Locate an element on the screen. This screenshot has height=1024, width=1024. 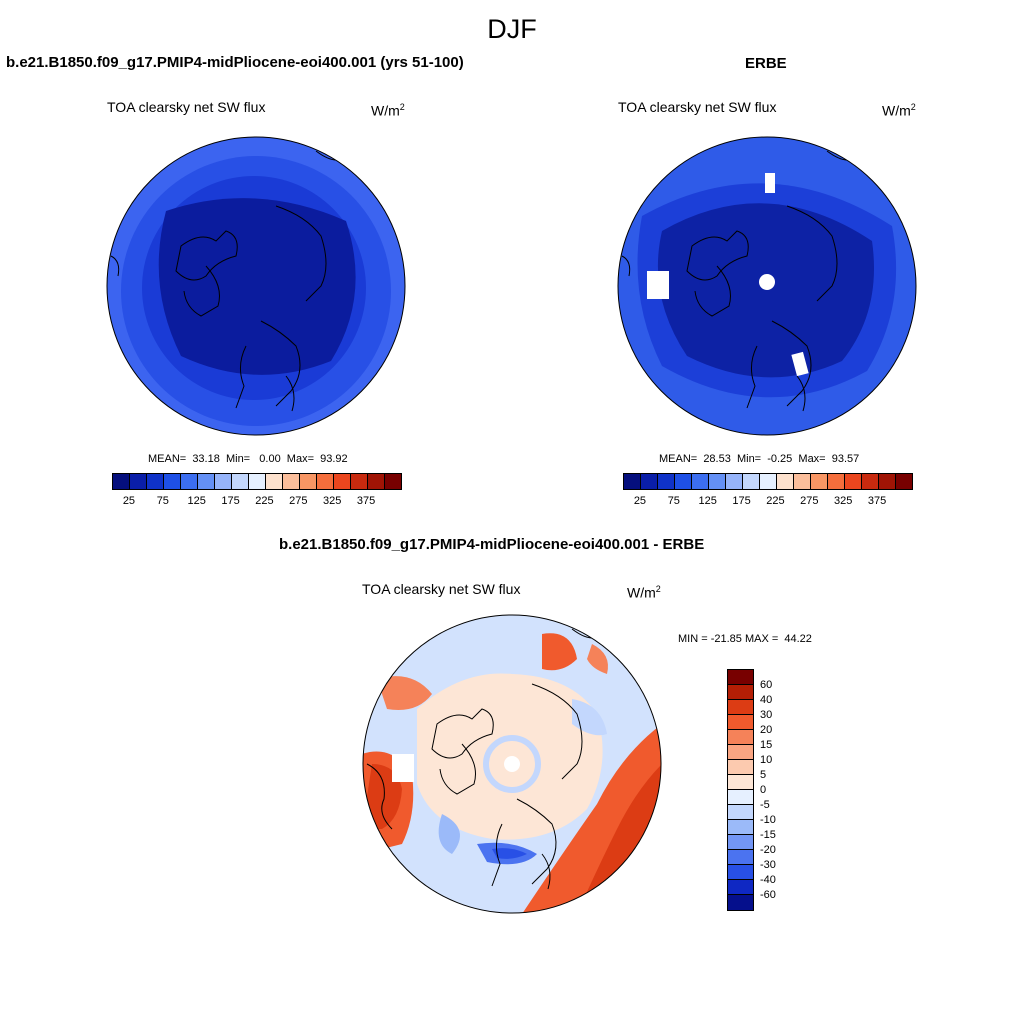
diff-pole-ring is located at coordinates (512, 764).